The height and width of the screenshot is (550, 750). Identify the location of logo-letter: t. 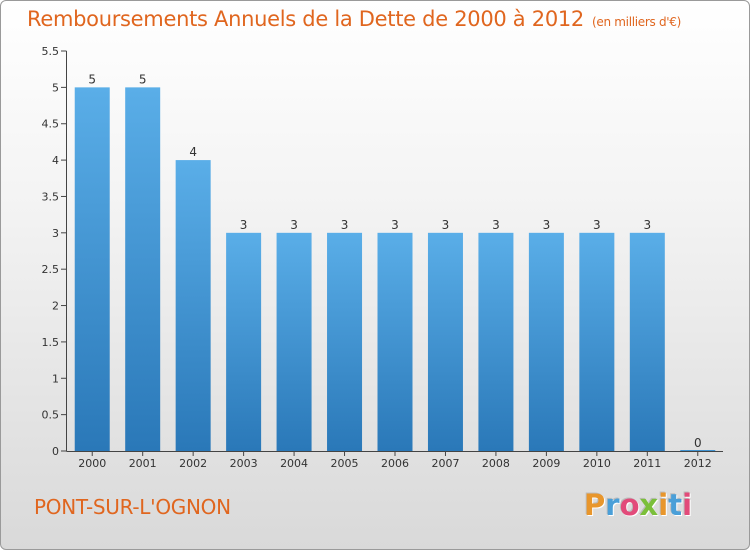
(675, 505).